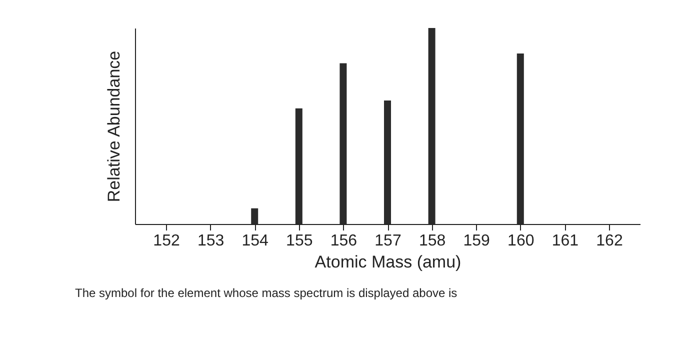 The width and height of the screenshot is (700, 339). Describe the element at coordinates (114, 126) in the screenshot. I see `y-axis-title: Relative Abundance` at that location.